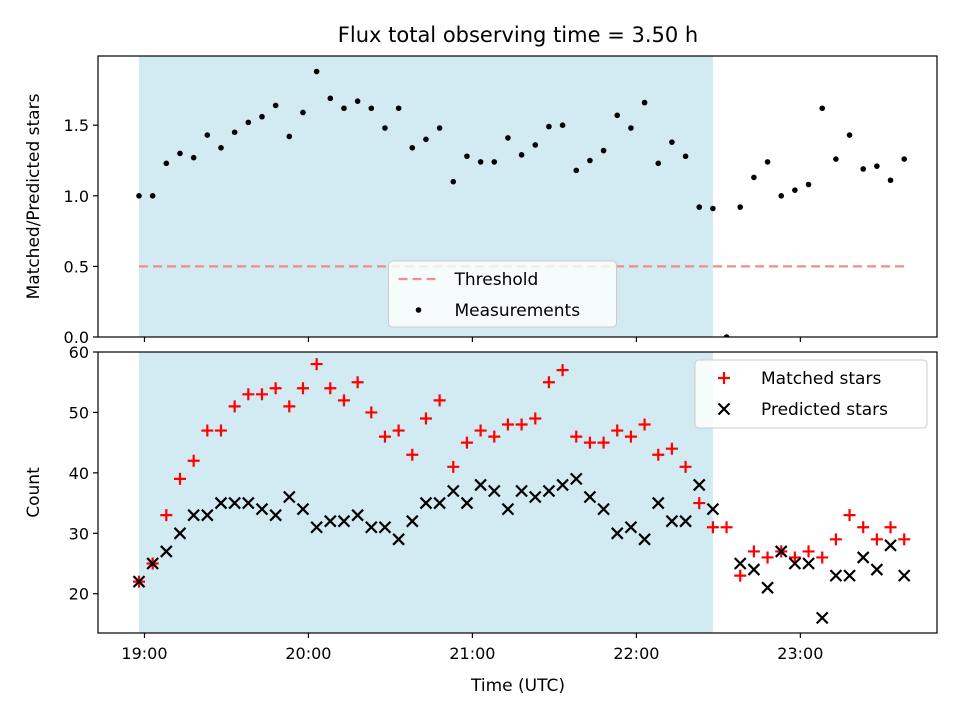  I want to click on legend-matched-marker, so click(724, 378).